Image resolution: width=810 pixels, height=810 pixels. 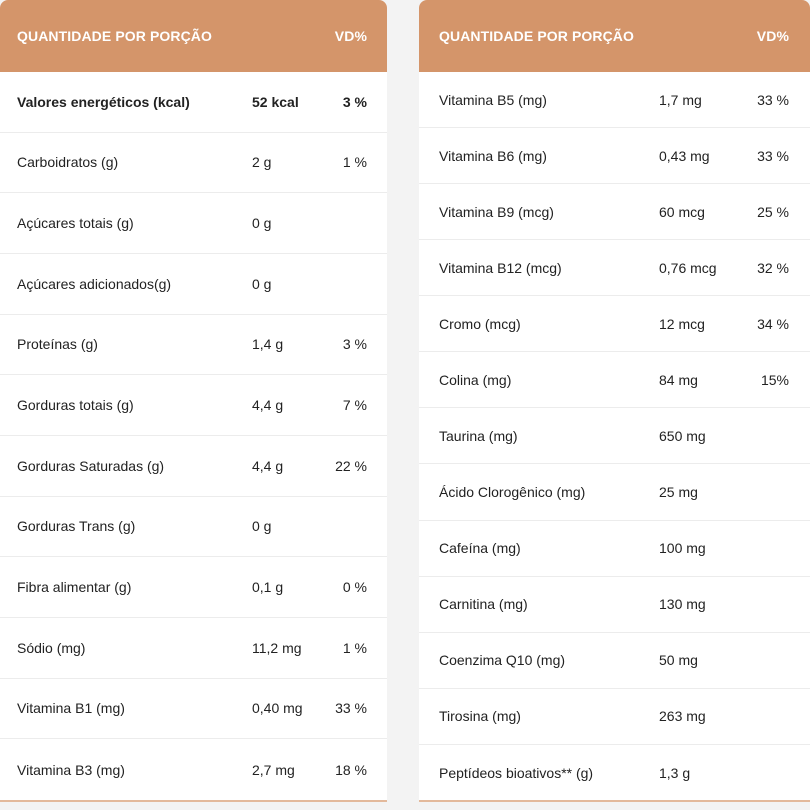 What do you see at coordinates (193, 648) in the screenshot?
I see `table-row: Sódio (mg) 11,2 mg 1 %` at bounding box center [193, 648].